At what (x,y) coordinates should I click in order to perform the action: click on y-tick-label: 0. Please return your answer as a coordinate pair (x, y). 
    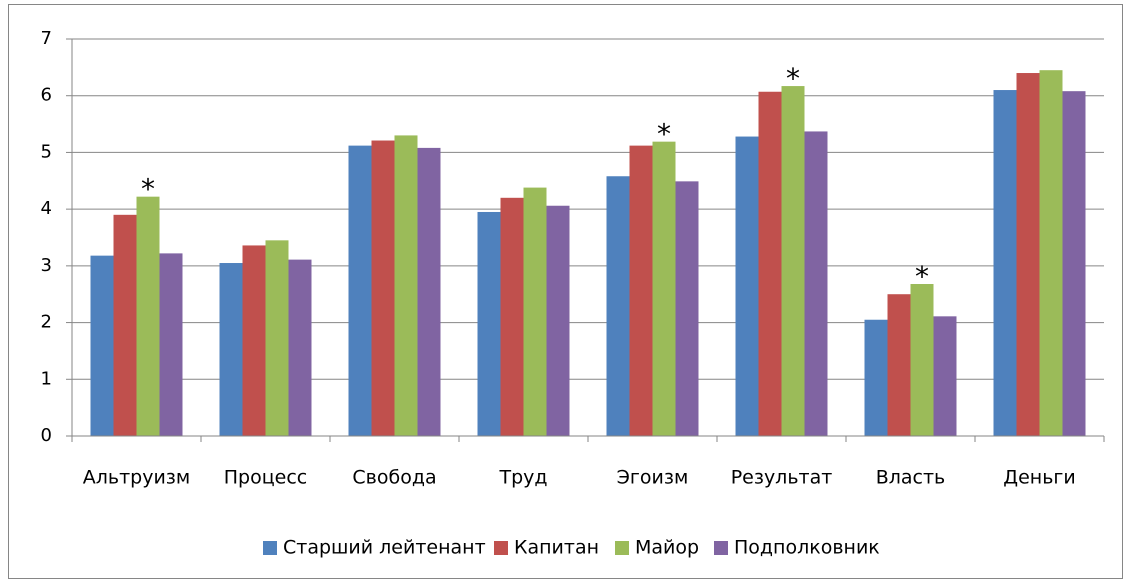
    Looking at the image, I should click on (46, 435).